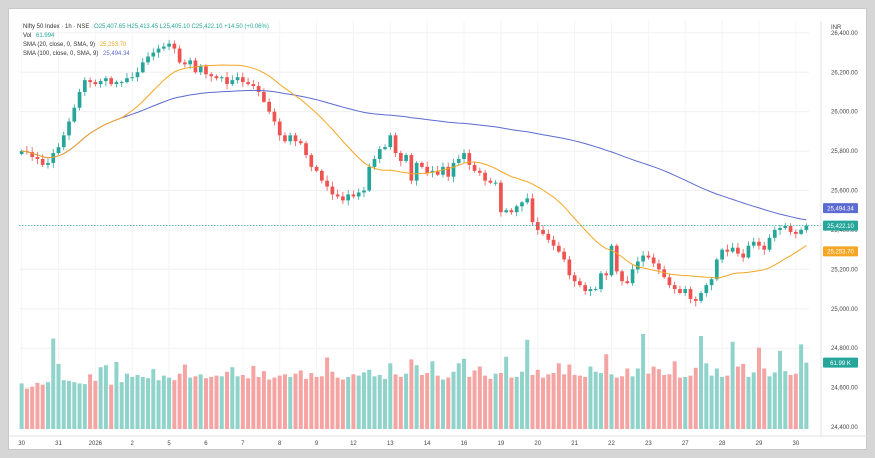 Image resolution: width=875 pixels, height=458 pixels. Describe the element at coordinates (146, 36) in the screenshot. I see `volume-legend-row: Vol 61.994` at that location.